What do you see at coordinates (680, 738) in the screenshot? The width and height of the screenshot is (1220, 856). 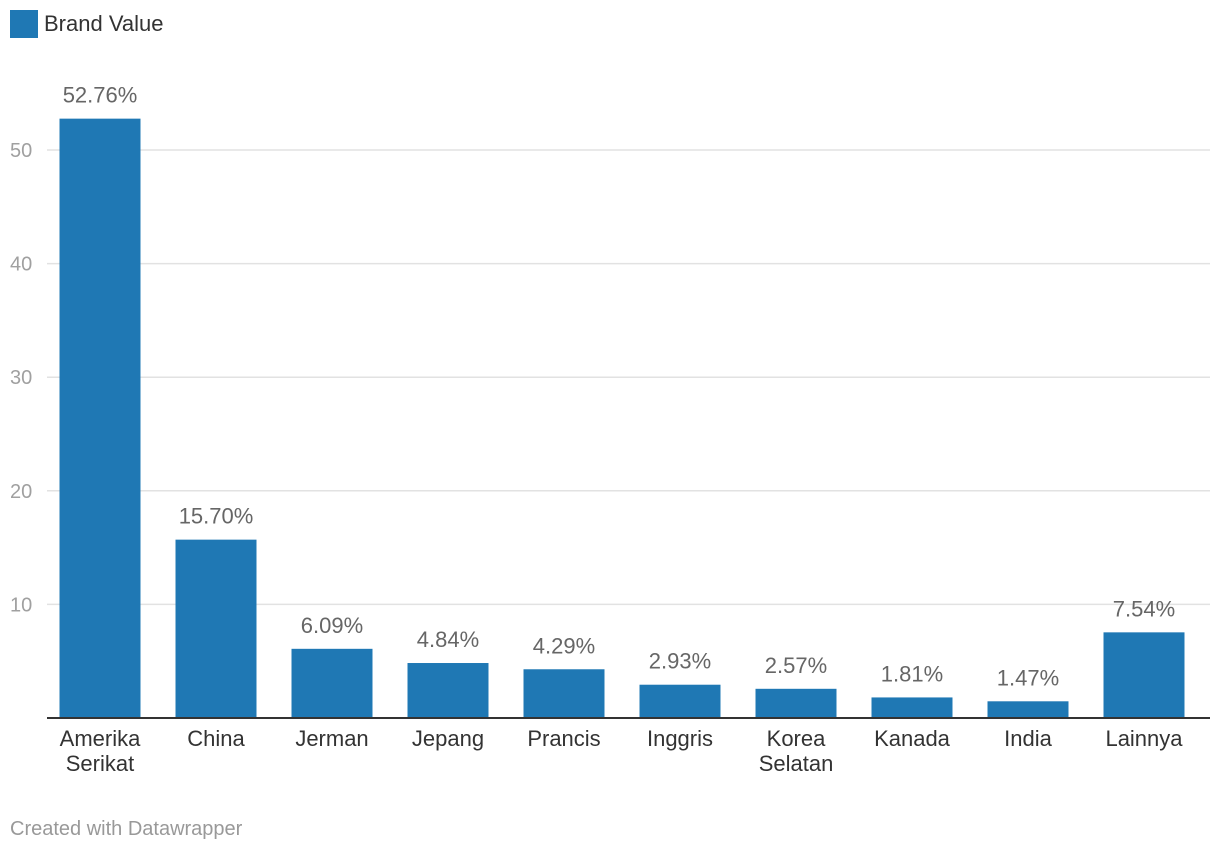 I see `category-label: Inggris` at bounding box center [680, 738].